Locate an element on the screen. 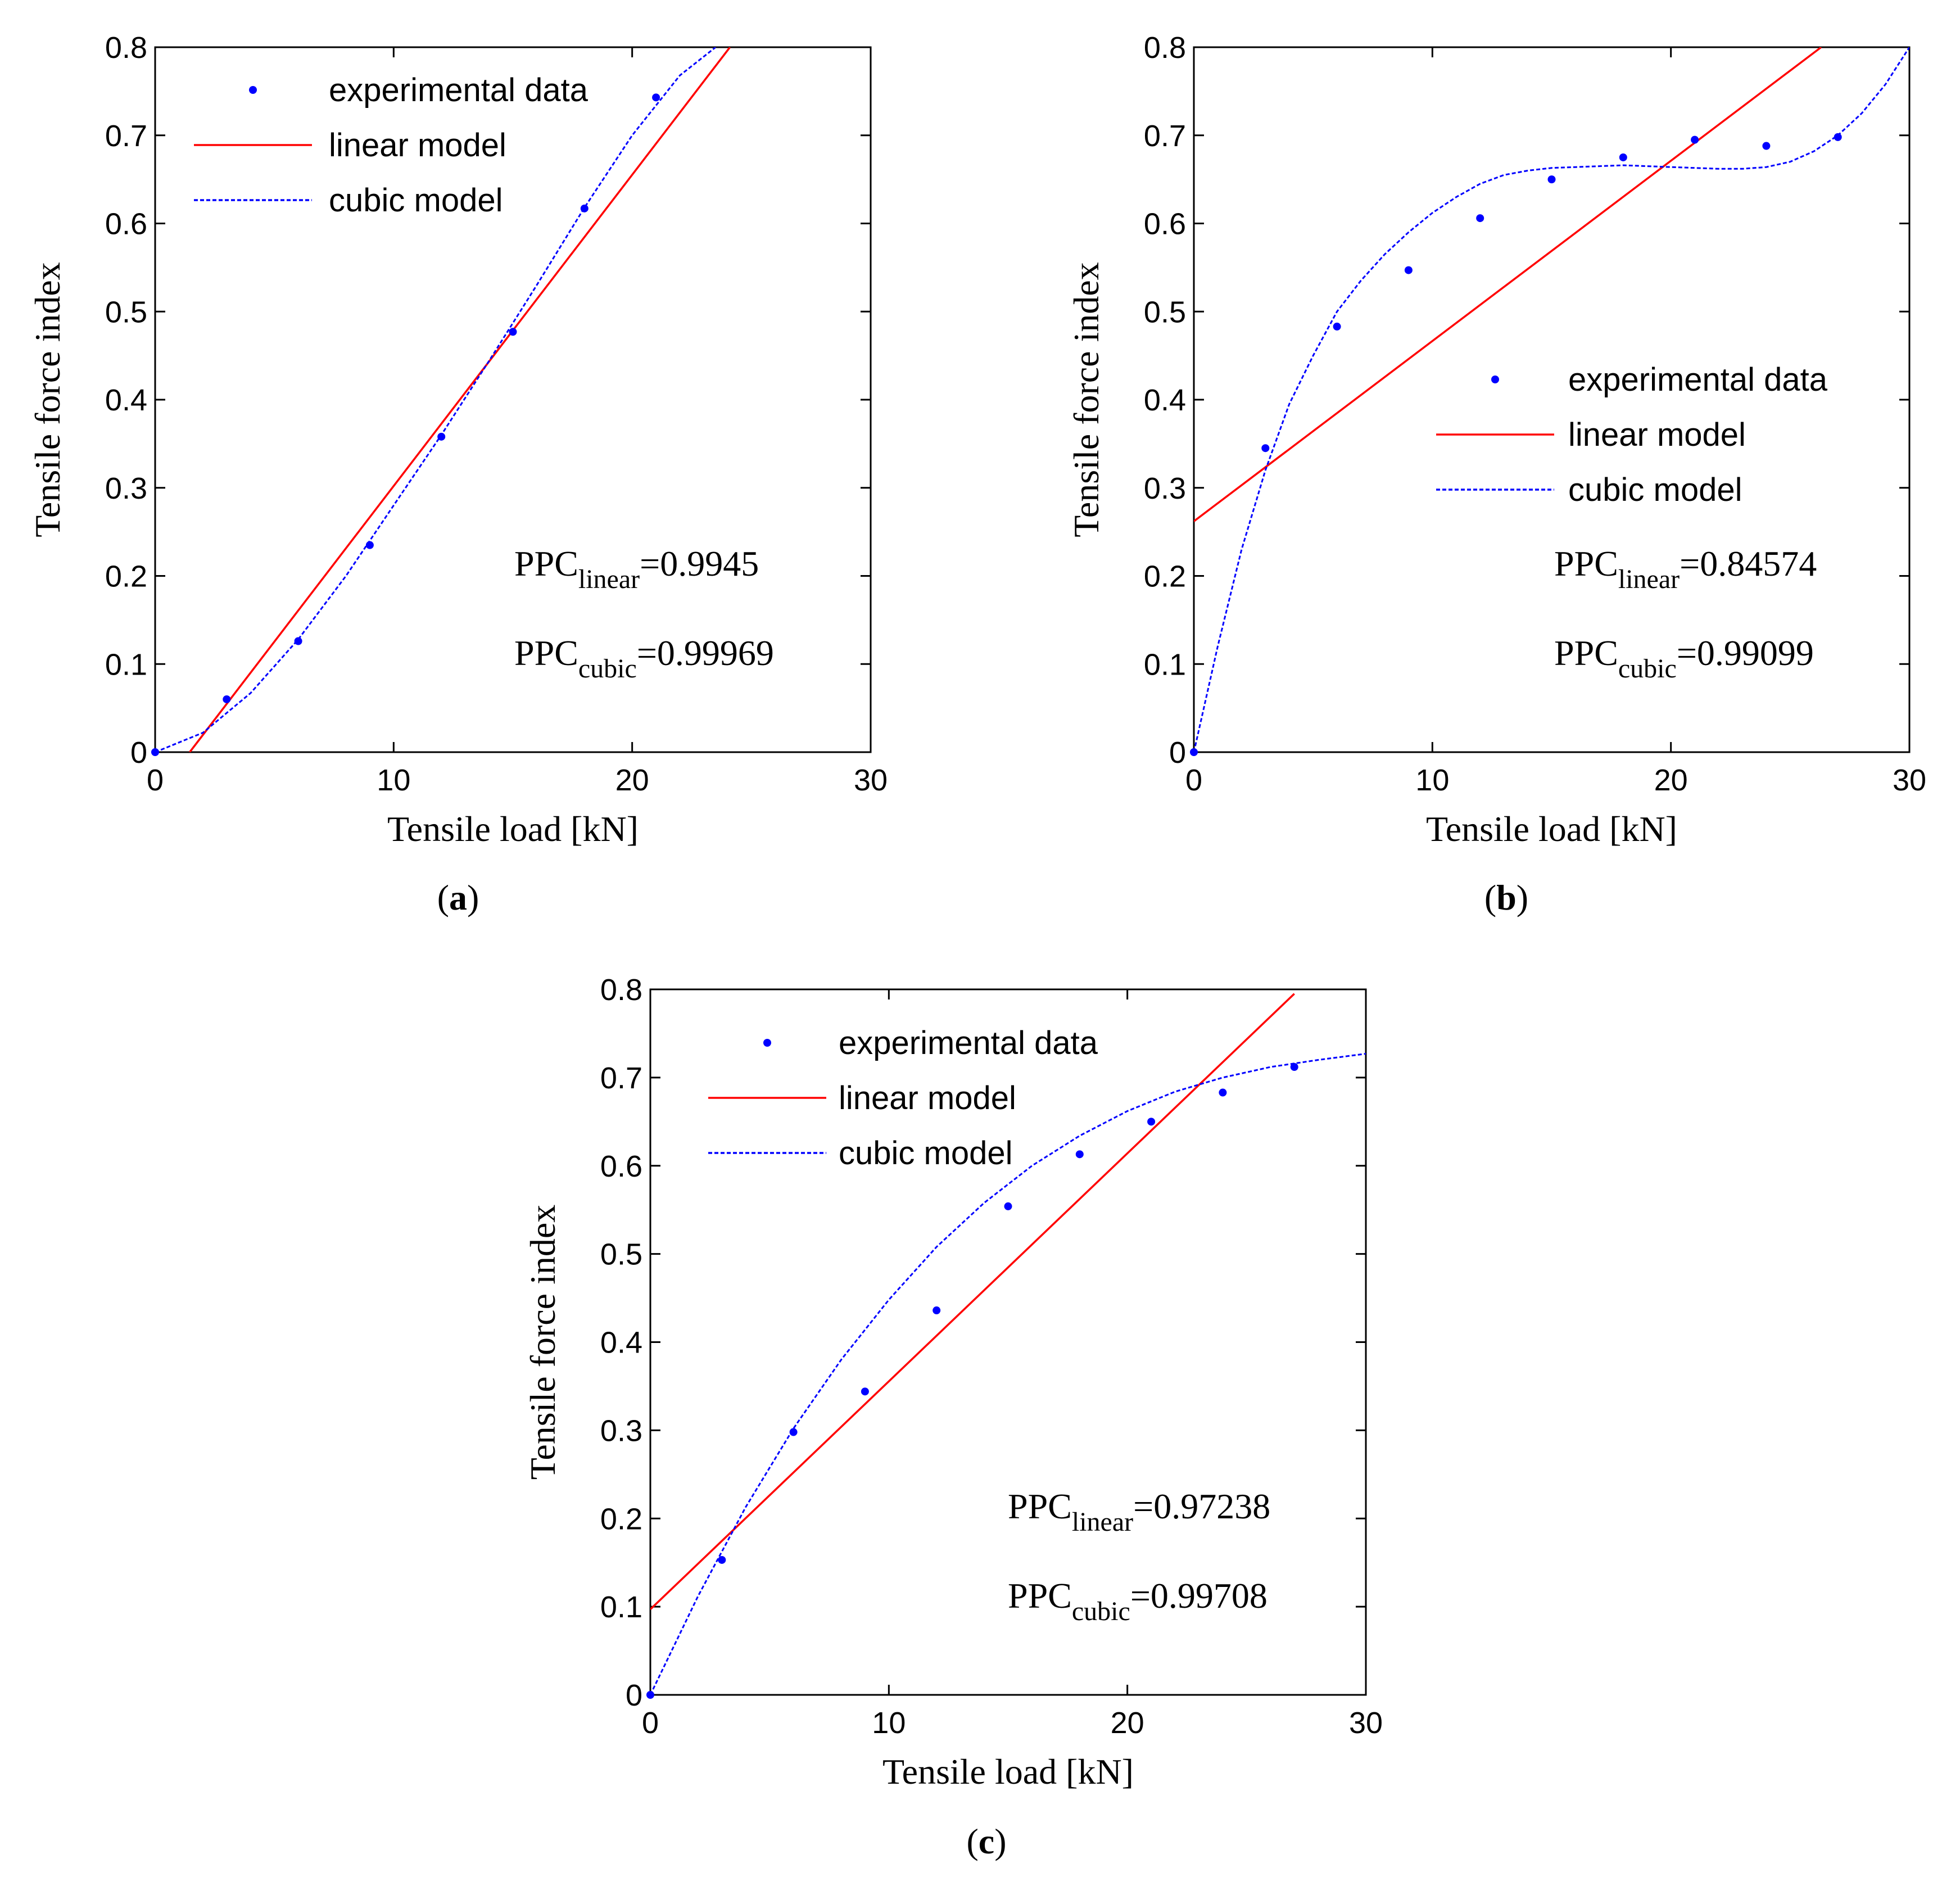 Image resolution: width=1960 pixels, height=1877 pixels. ppc-annotation: PPCcubic=0.99099 is located at coordinates (1684, 658).